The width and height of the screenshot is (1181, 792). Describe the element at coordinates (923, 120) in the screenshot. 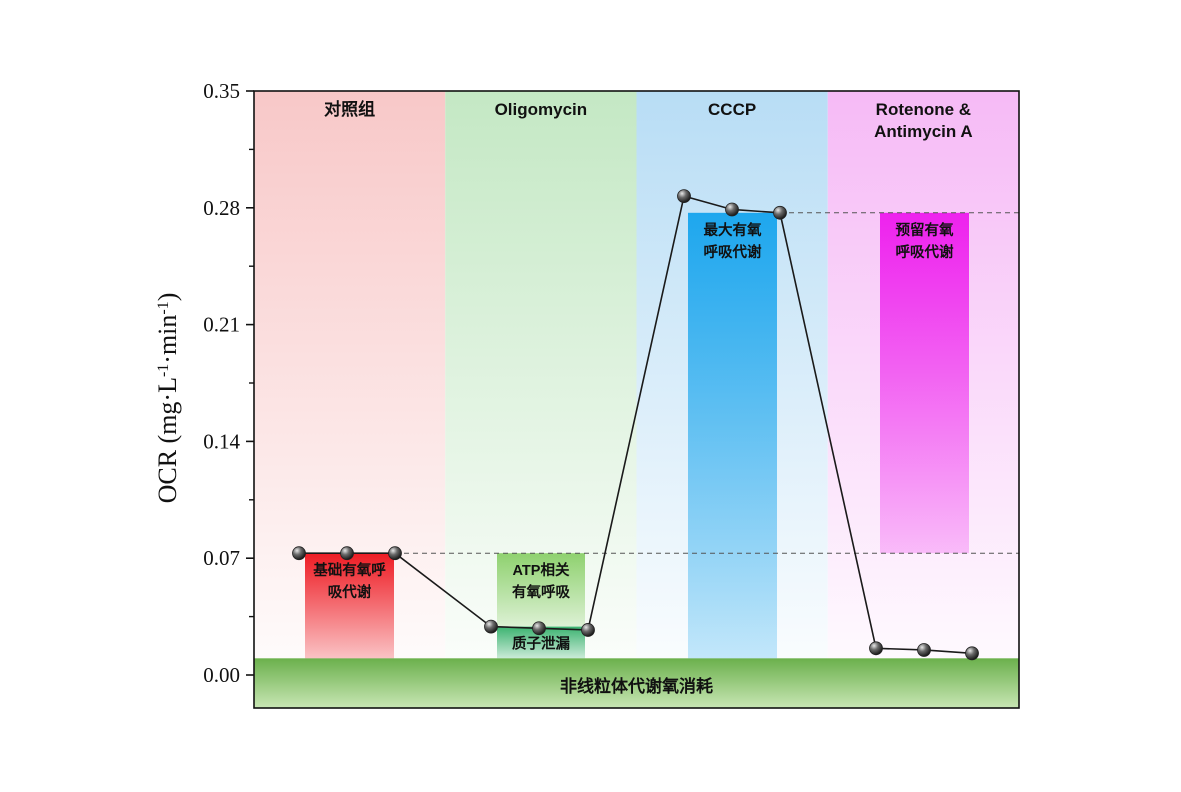

I see `phase-label-4: Rotenone & Antimycin A` at that location.